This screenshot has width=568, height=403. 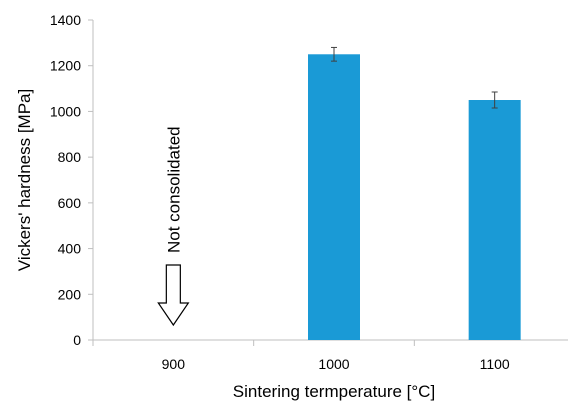 I want to click on x-axis-title: Sintering termperature [°C], so click(x=334, y=391).